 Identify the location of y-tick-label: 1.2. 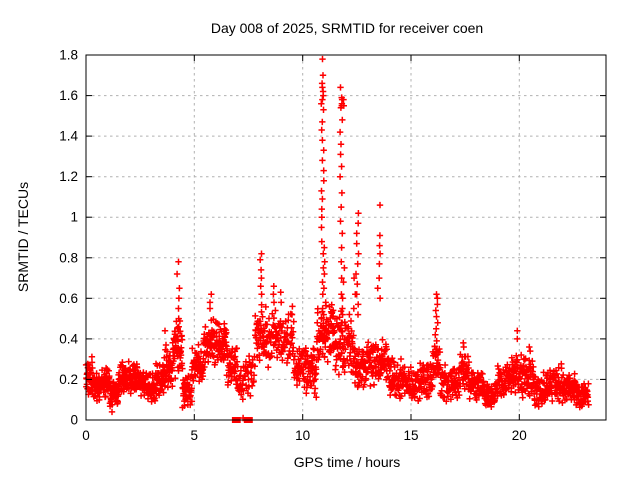
(68, 176).